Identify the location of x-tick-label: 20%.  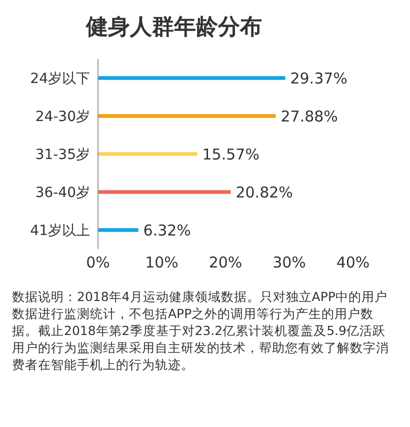
(225, 263).